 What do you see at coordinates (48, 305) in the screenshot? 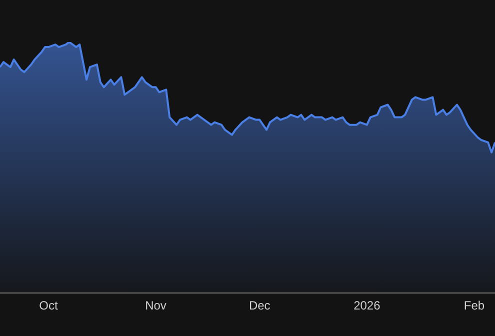
I see `x-tick-label: Oct` at bounding box center [48, 305].